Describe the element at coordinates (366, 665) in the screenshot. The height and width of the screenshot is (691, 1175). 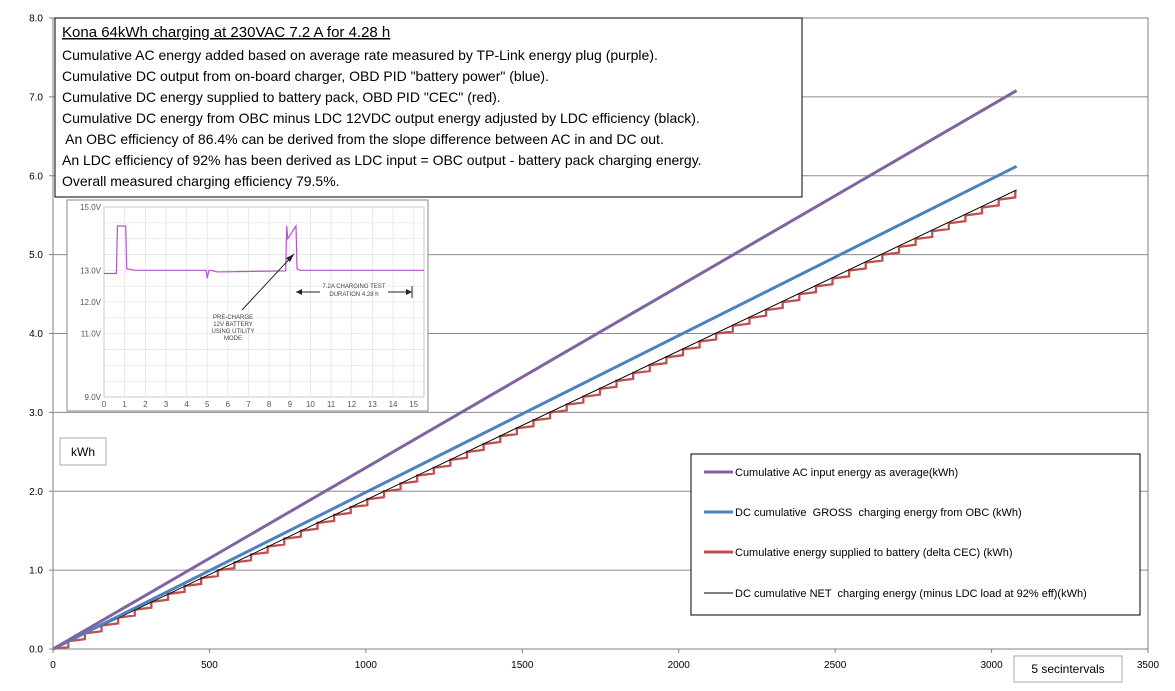
I see `x-tick-label: 1000` at that location.